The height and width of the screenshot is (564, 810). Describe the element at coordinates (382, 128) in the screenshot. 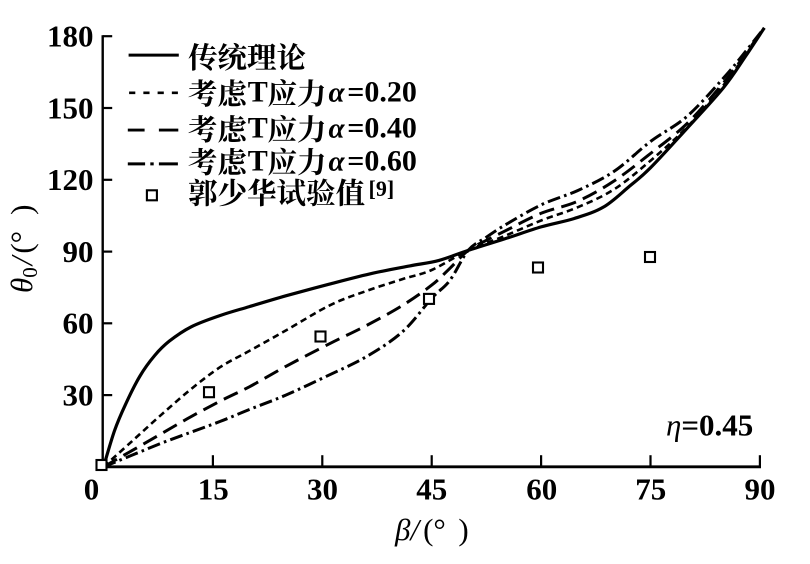

I see `svg-text: =0.40` at that location.